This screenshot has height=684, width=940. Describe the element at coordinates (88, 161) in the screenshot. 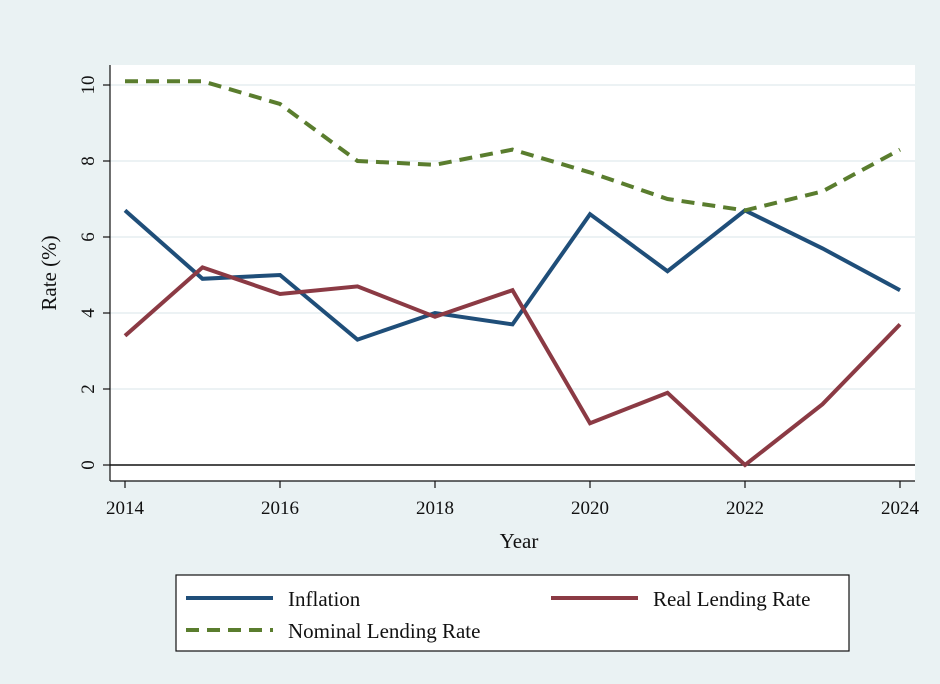

I see `y-tick-label: 8` at that location.